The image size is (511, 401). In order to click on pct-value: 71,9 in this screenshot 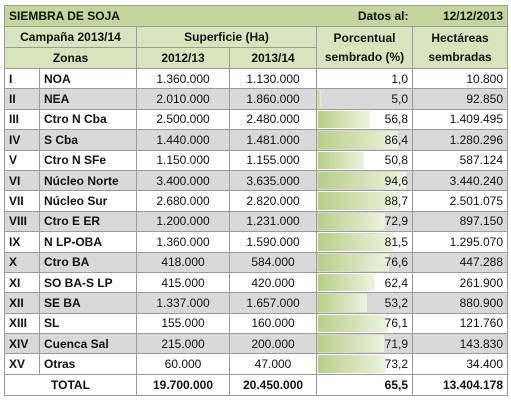, I will do `click(396, 343)`.